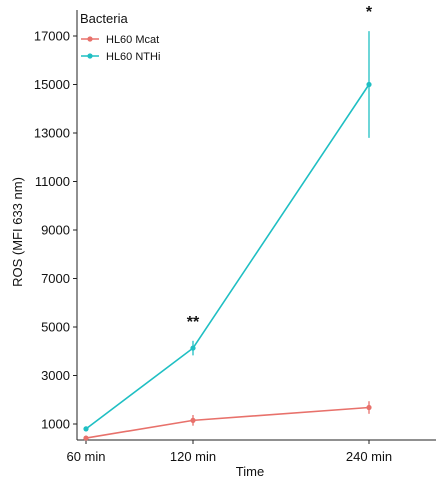 The width and height of the screenshot is (438, 485). I want to click on y-tick-label: 15000, so click(52, 84).